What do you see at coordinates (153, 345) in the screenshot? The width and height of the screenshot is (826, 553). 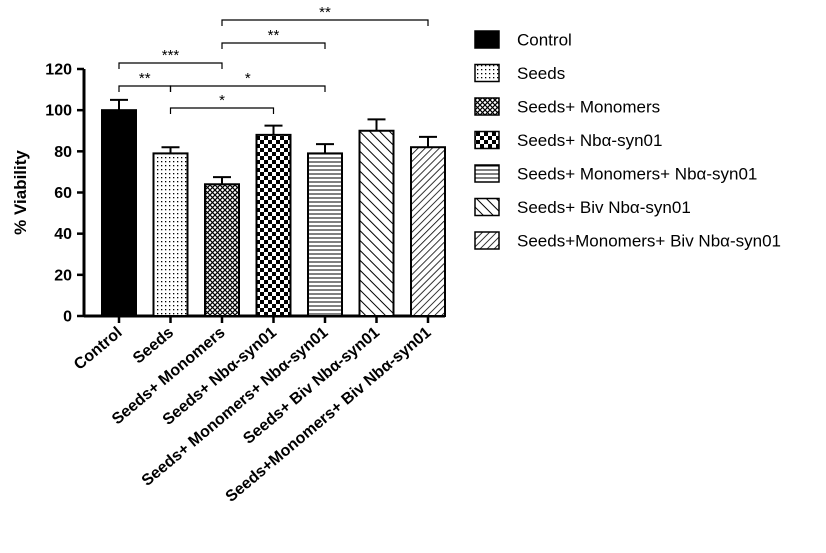 I see `x-tick-label: Seeds` at bounding box center [153, 345].